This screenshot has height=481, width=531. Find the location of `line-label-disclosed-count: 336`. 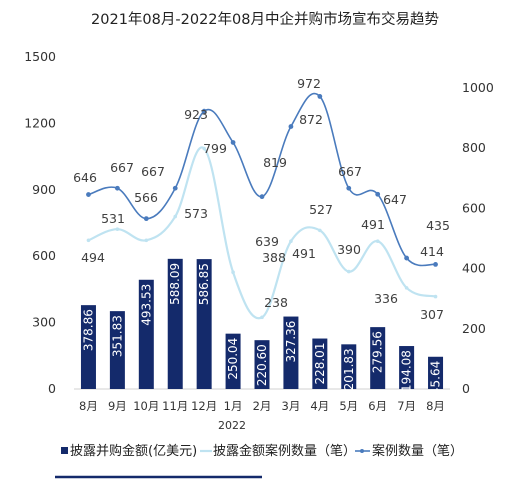

line-label-disclosed-count: 336 is located at coordinates (386, 298).